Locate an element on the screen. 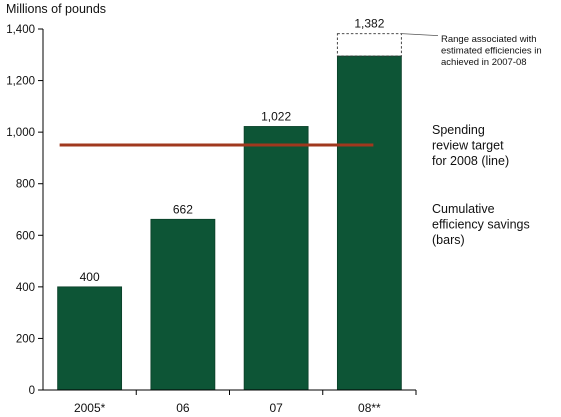 The width and height of the screenshot is (561, 417). y-tick-label: 600 is located at coordinates (25, 236).